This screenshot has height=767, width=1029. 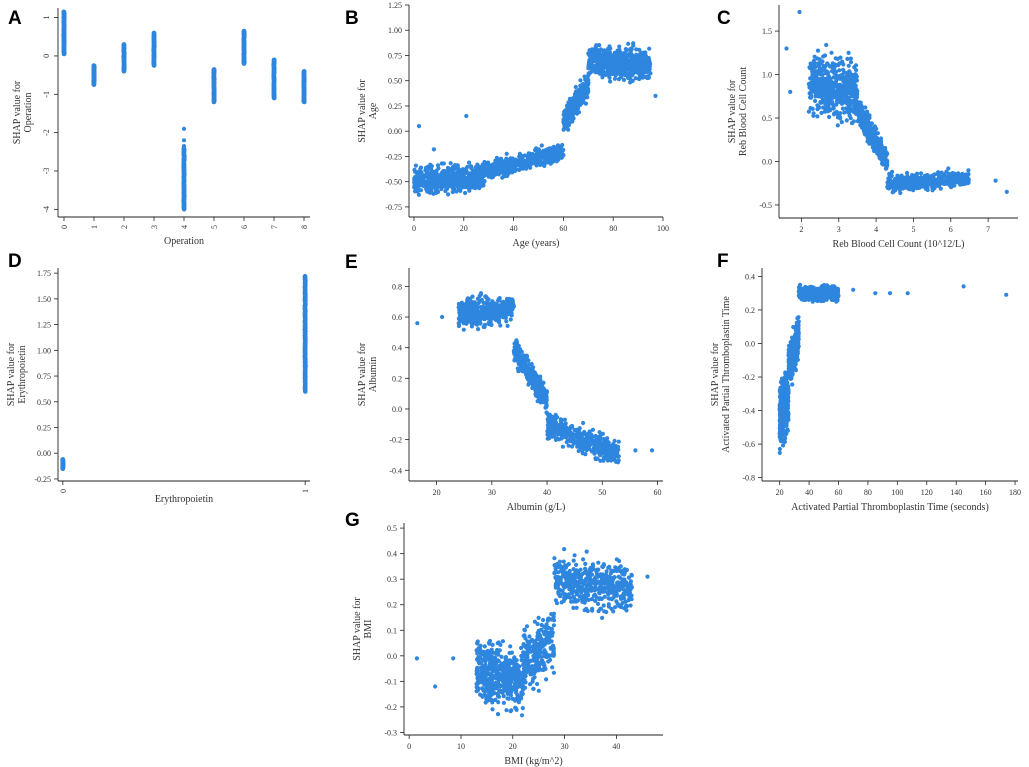 What do you see at coordinates (64, 227) in the screenshot?
I see `x-tick-label: 0` at bounding box center [64, 227].